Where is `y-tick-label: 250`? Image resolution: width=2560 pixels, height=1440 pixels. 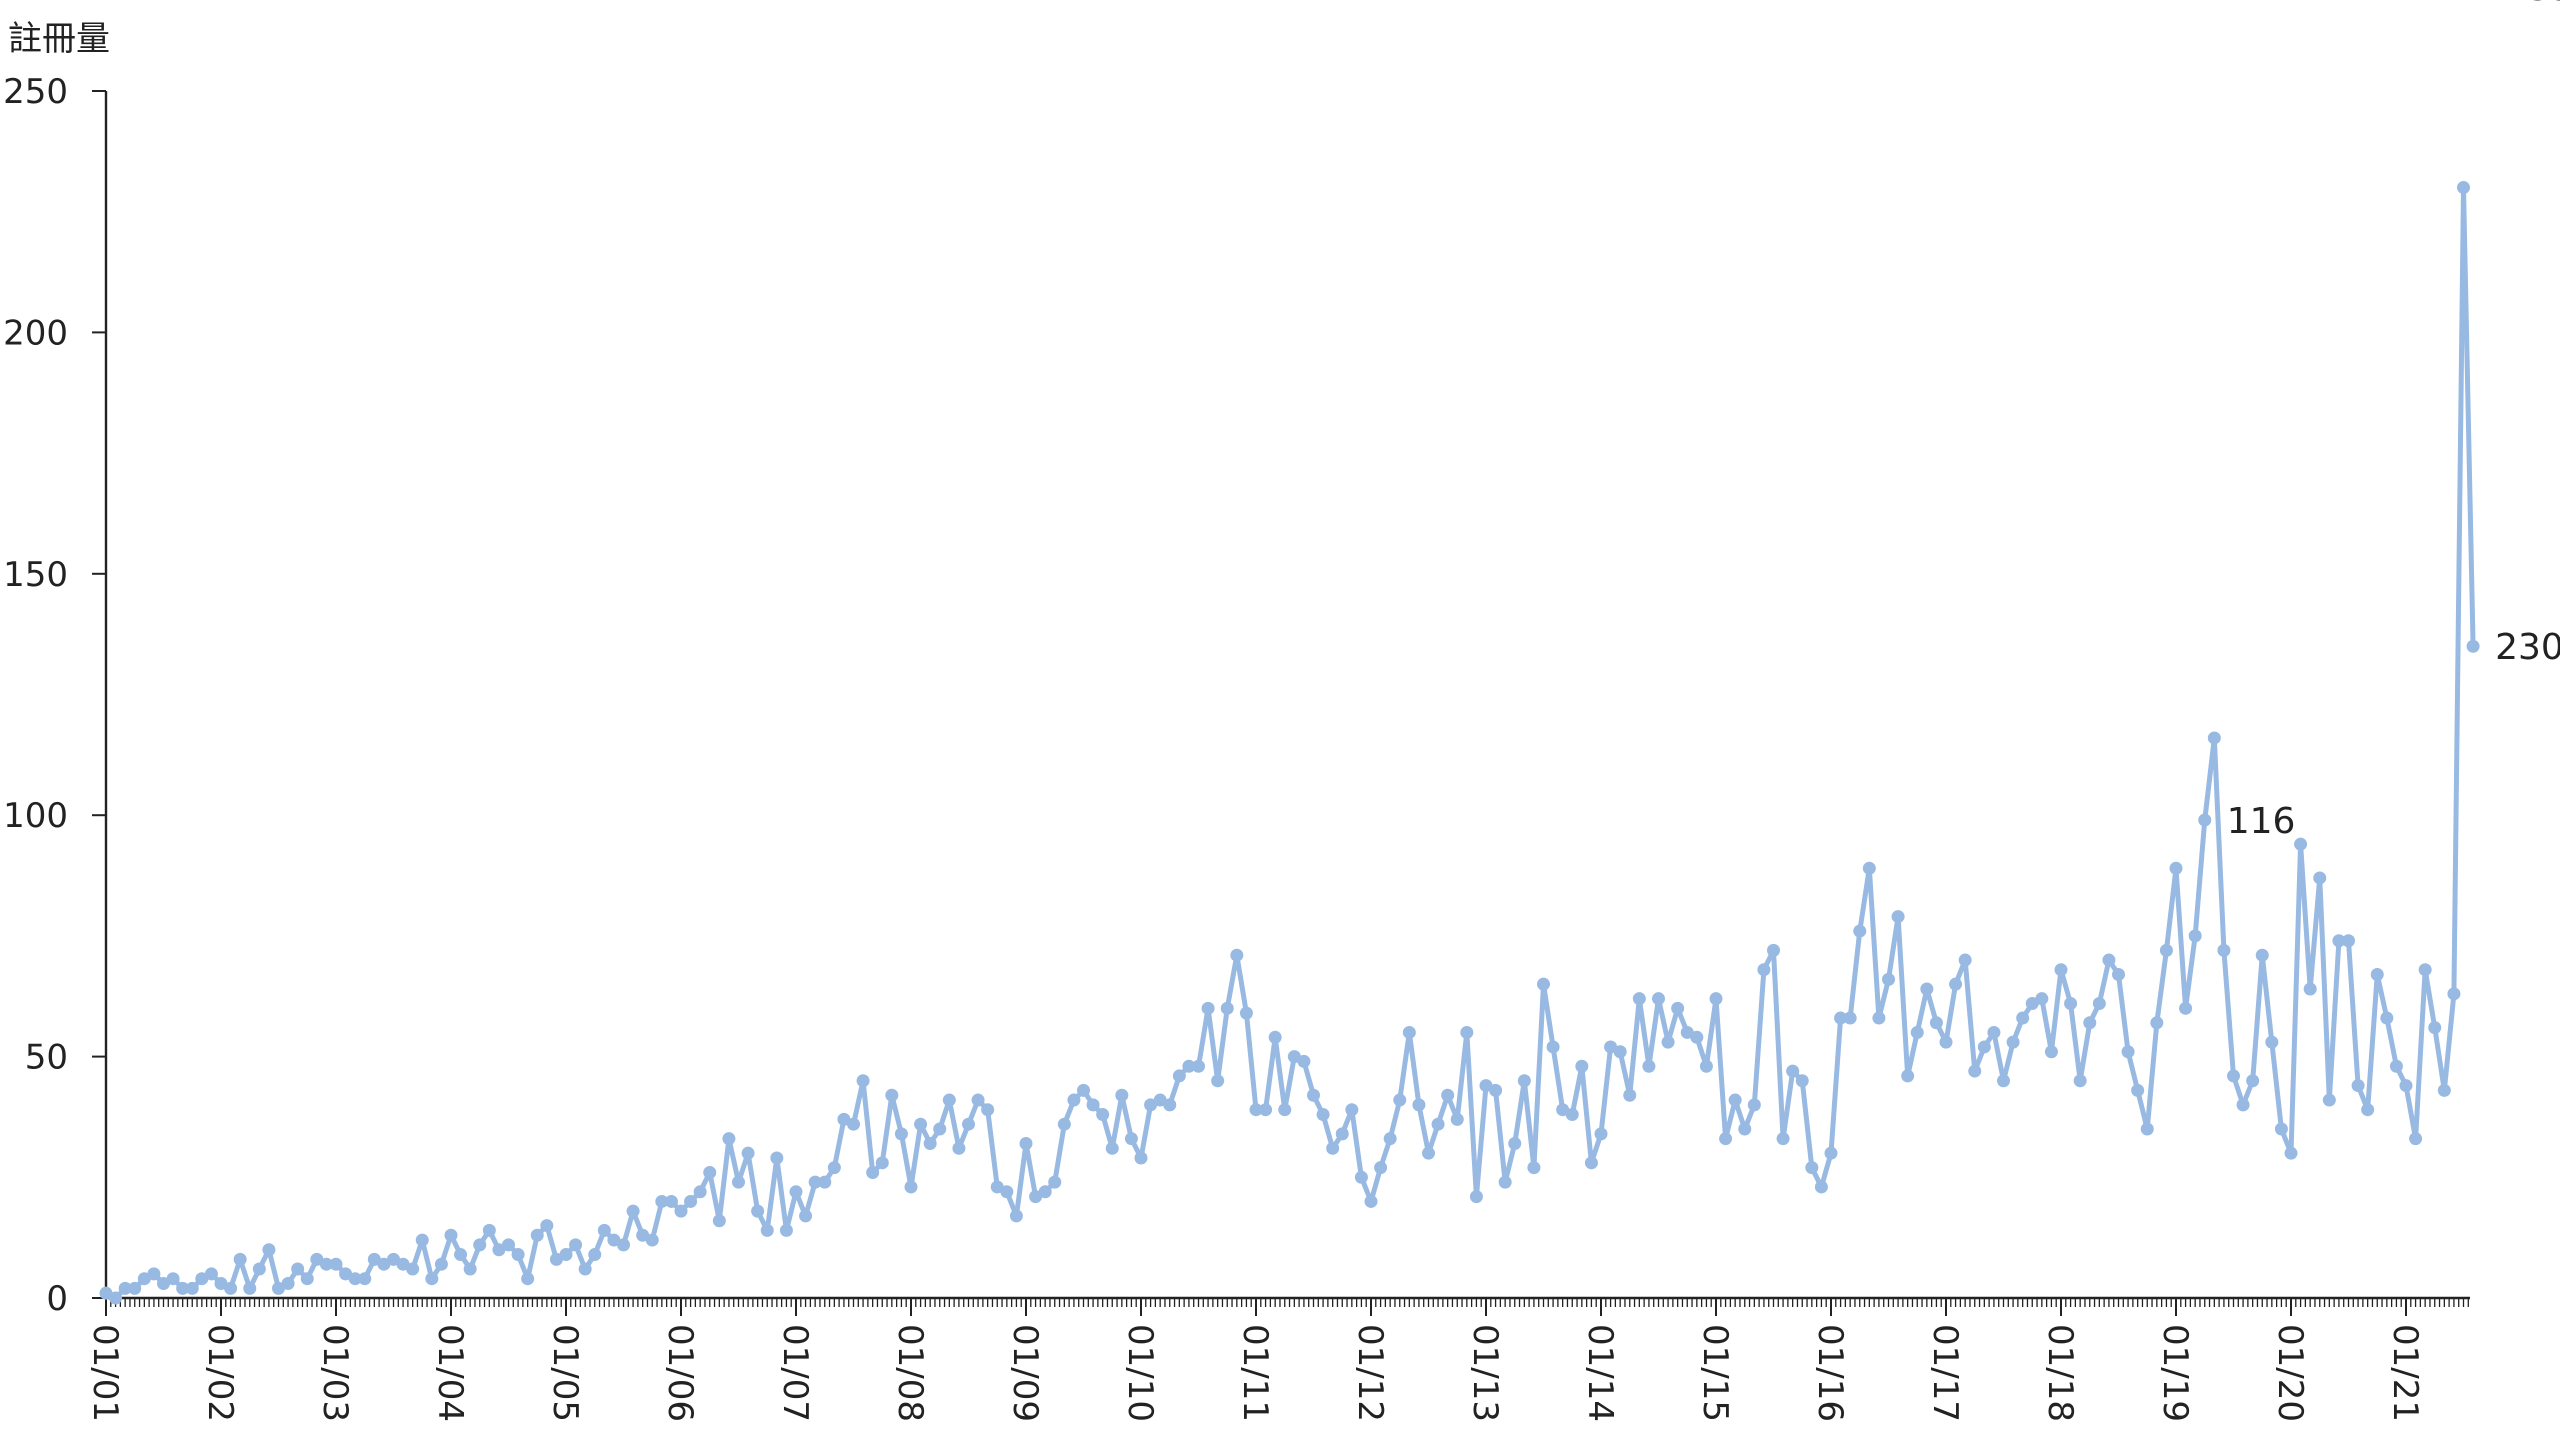 y-tick-label: 250 is located at coordinates (35, 92).